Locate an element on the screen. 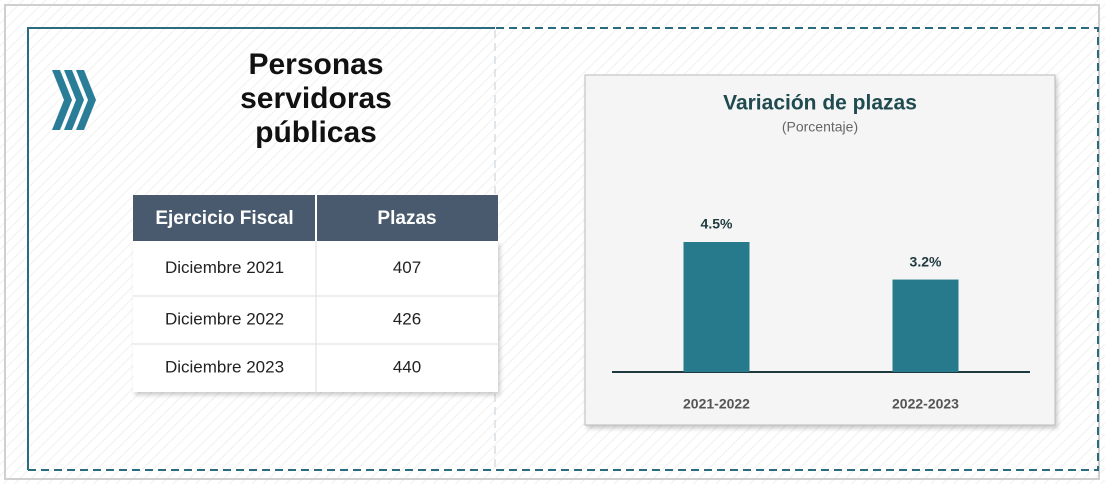  chevrons-icon is located at coordinates (74, 100).